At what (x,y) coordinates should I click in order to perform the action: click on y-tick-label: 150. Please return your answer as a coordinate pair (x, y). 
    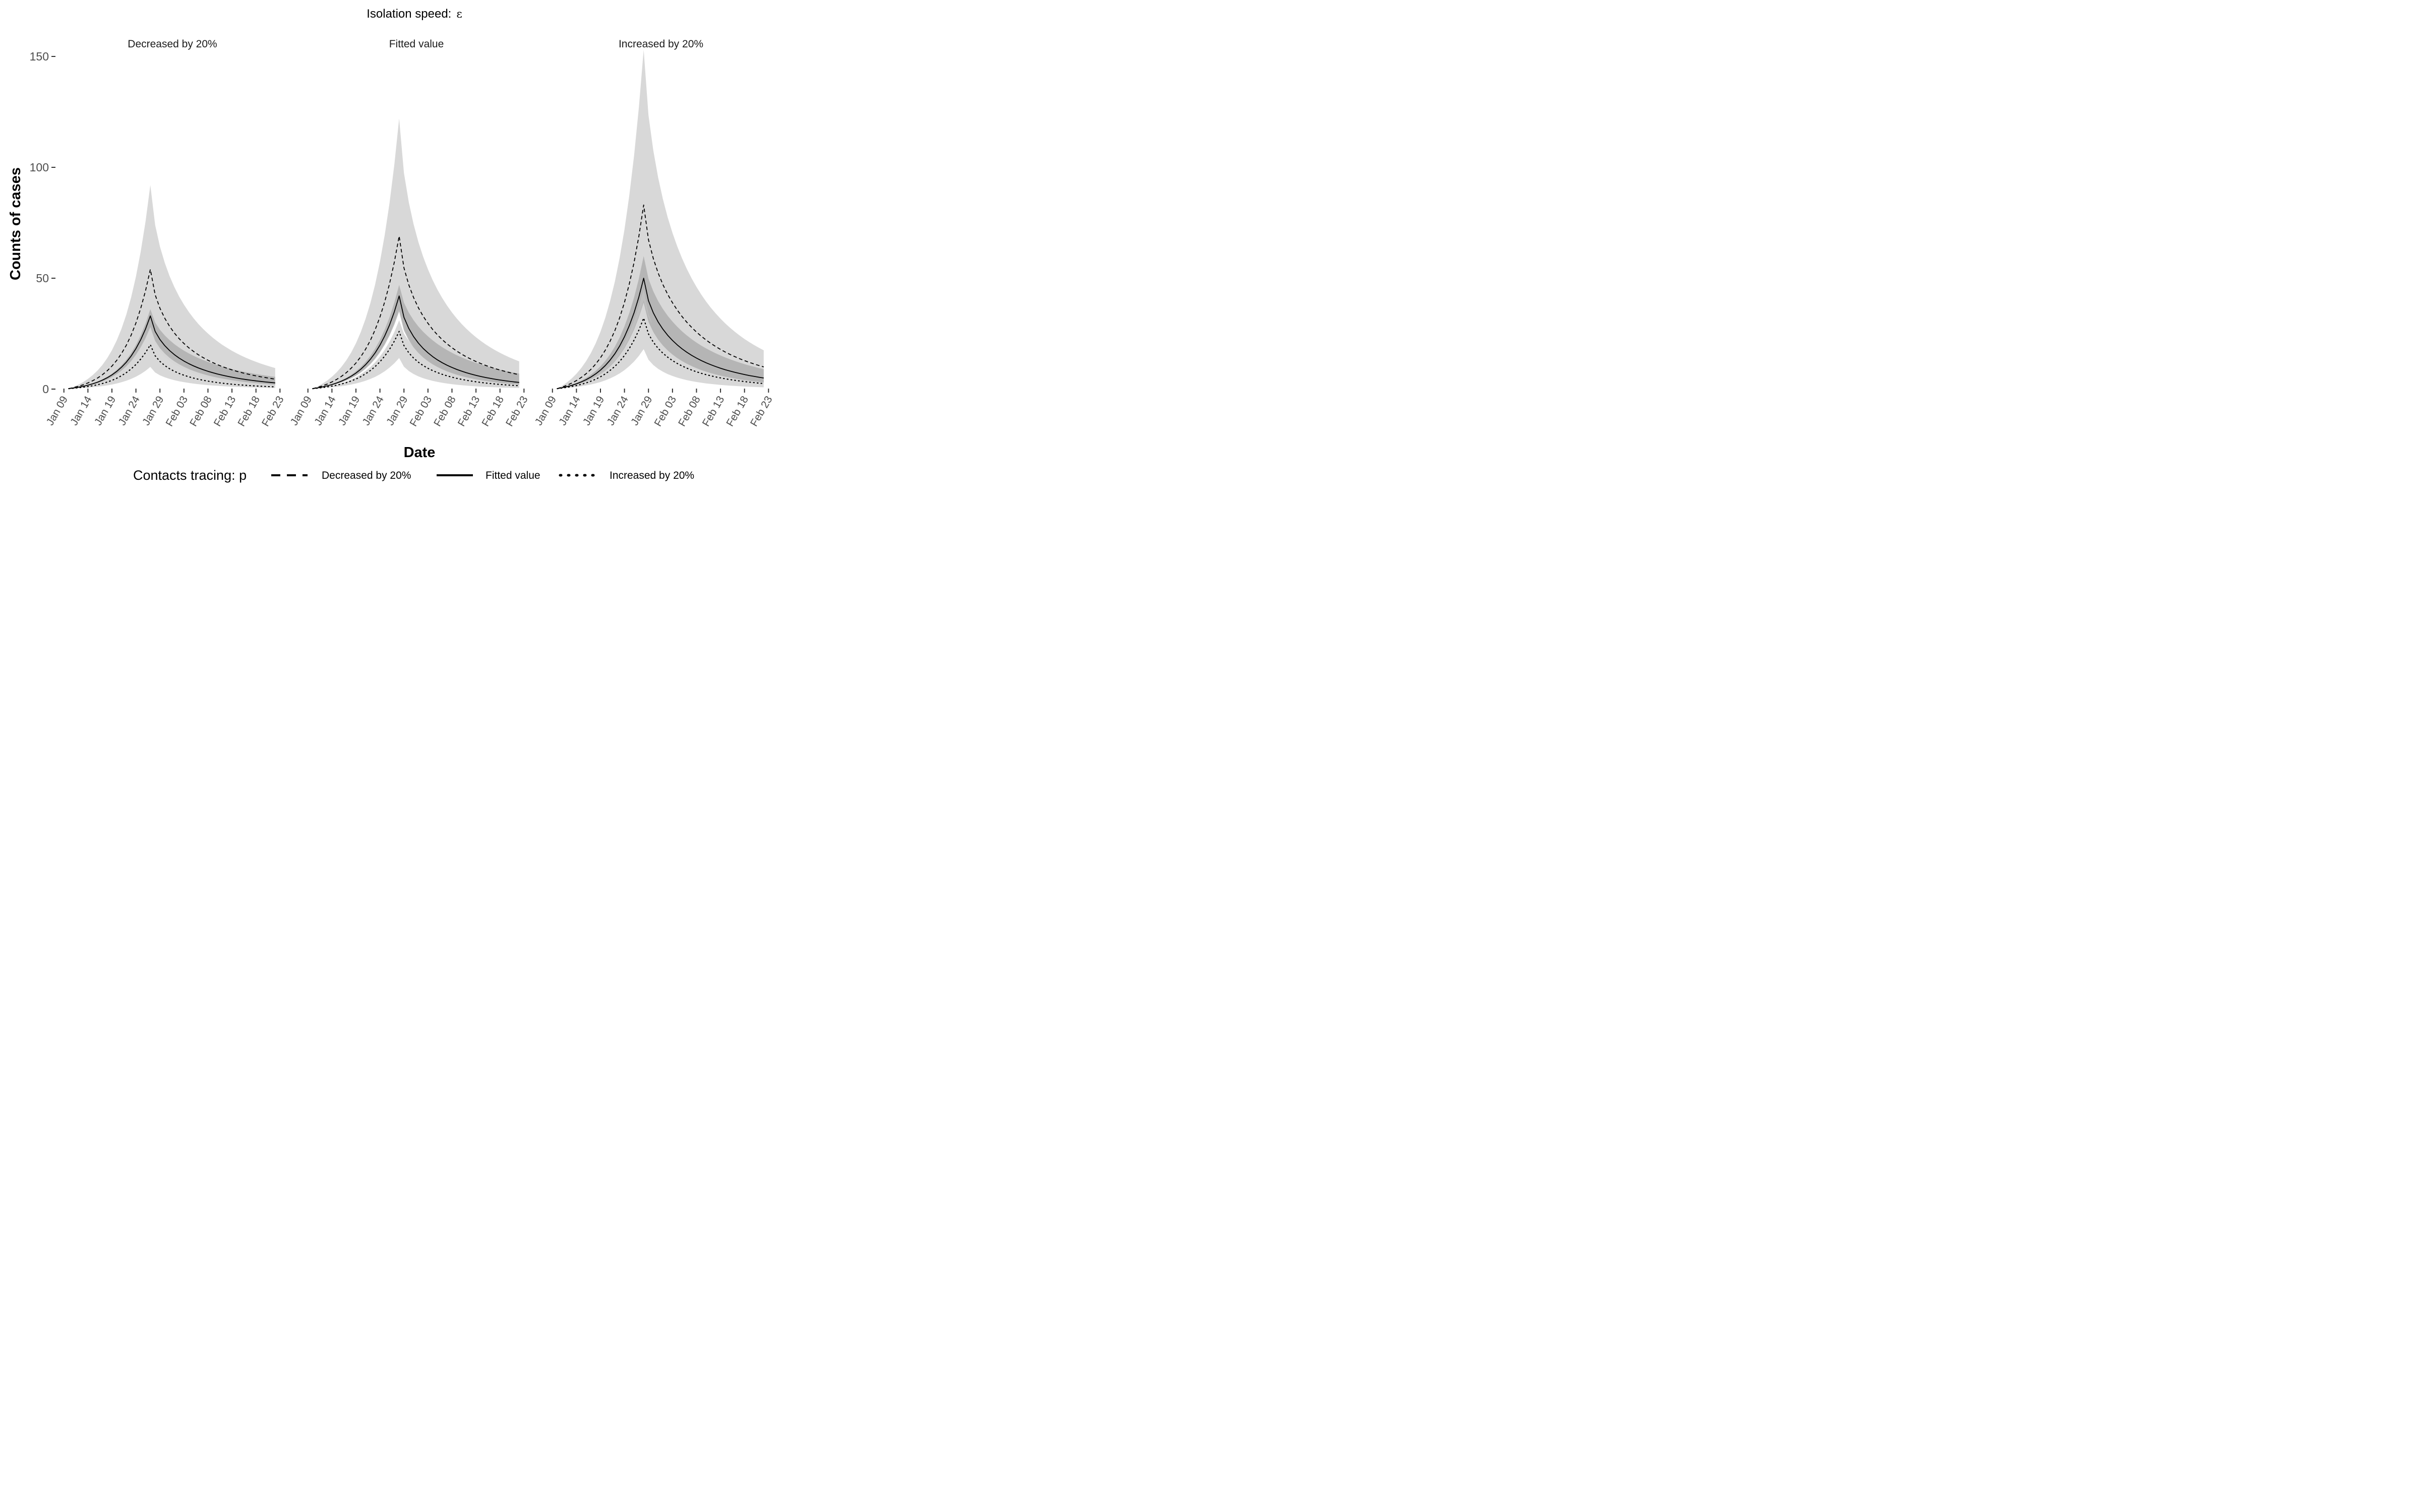
    Looking at the image, I should click on (39, 56).